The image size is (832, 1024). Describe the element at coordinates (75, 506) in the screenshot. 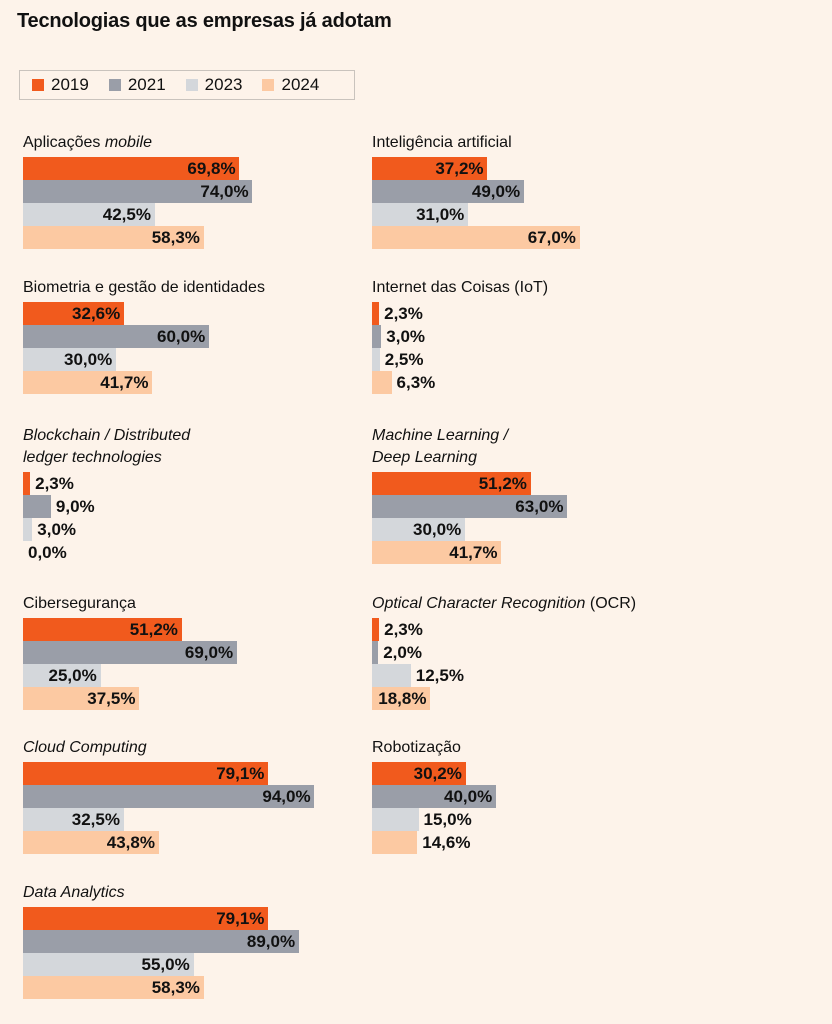

I see `bar-value-label: 9,0%` at that location.